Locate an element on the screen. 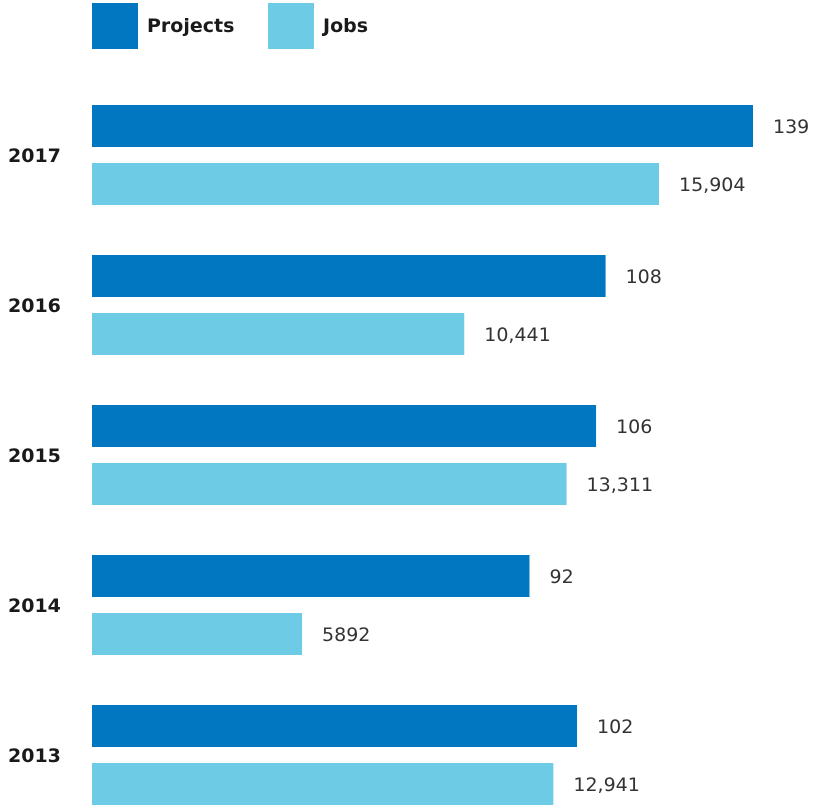 This screenshot has height=805, width=814. bar-projects-2016 is located at coordinates (349, 276).